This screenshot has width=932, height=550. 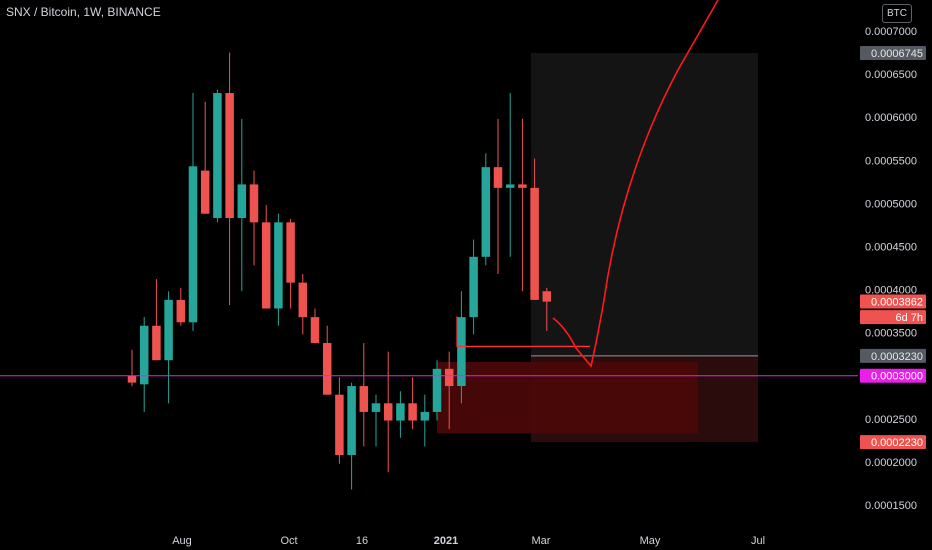 I want to click on y-tick-label: 0.0004500, so click(x=891, y=247).